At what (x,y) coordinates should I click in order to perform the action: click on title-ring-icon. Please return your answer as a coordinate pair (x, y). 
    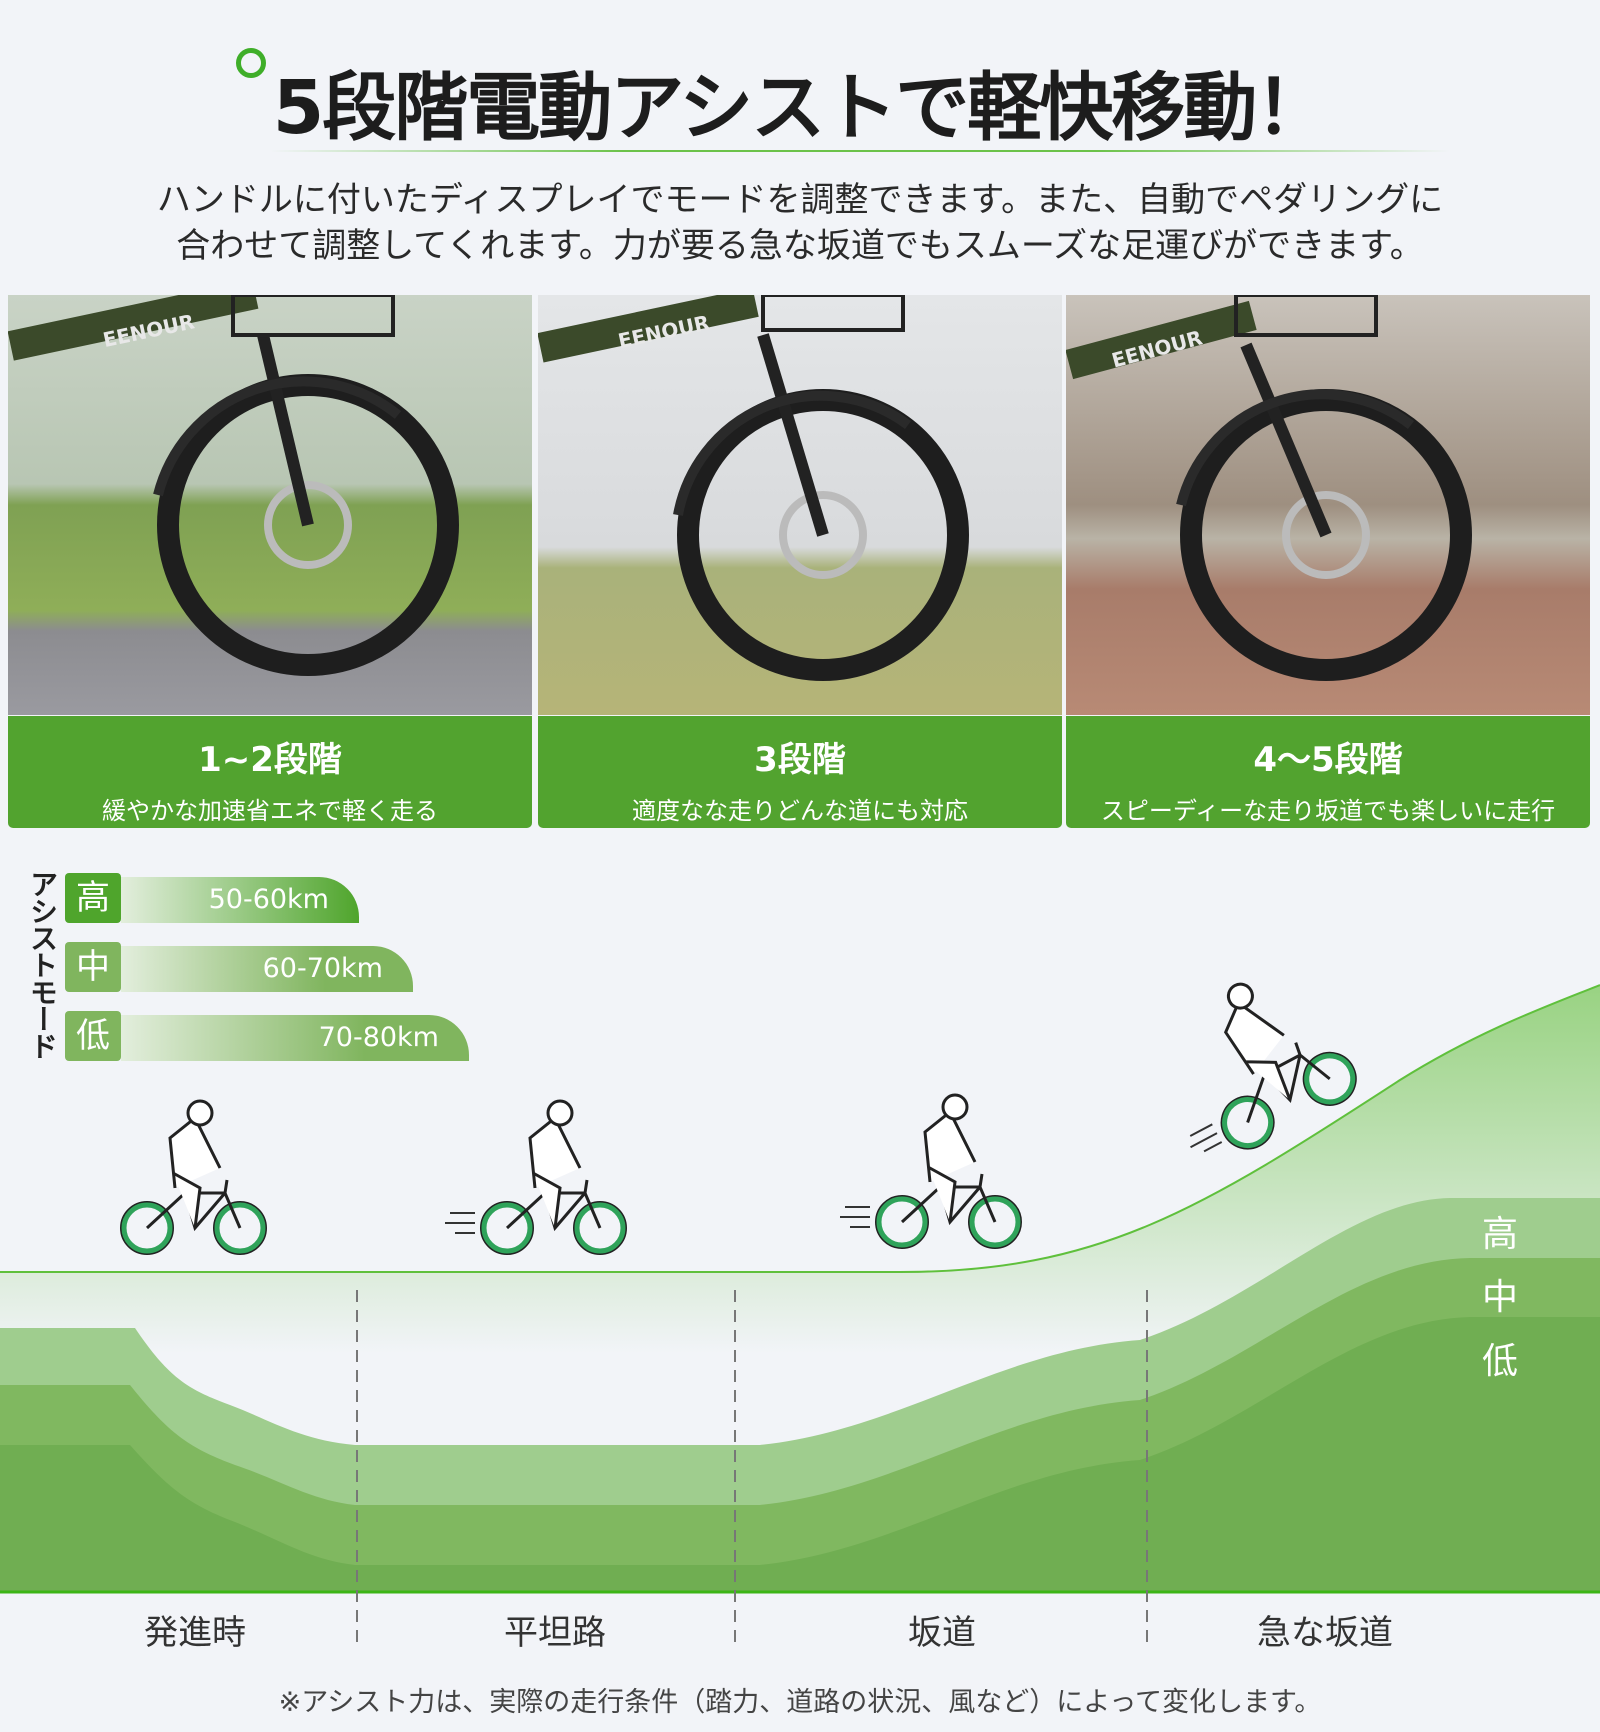
    Looking at the image, I should click on (251, 63).